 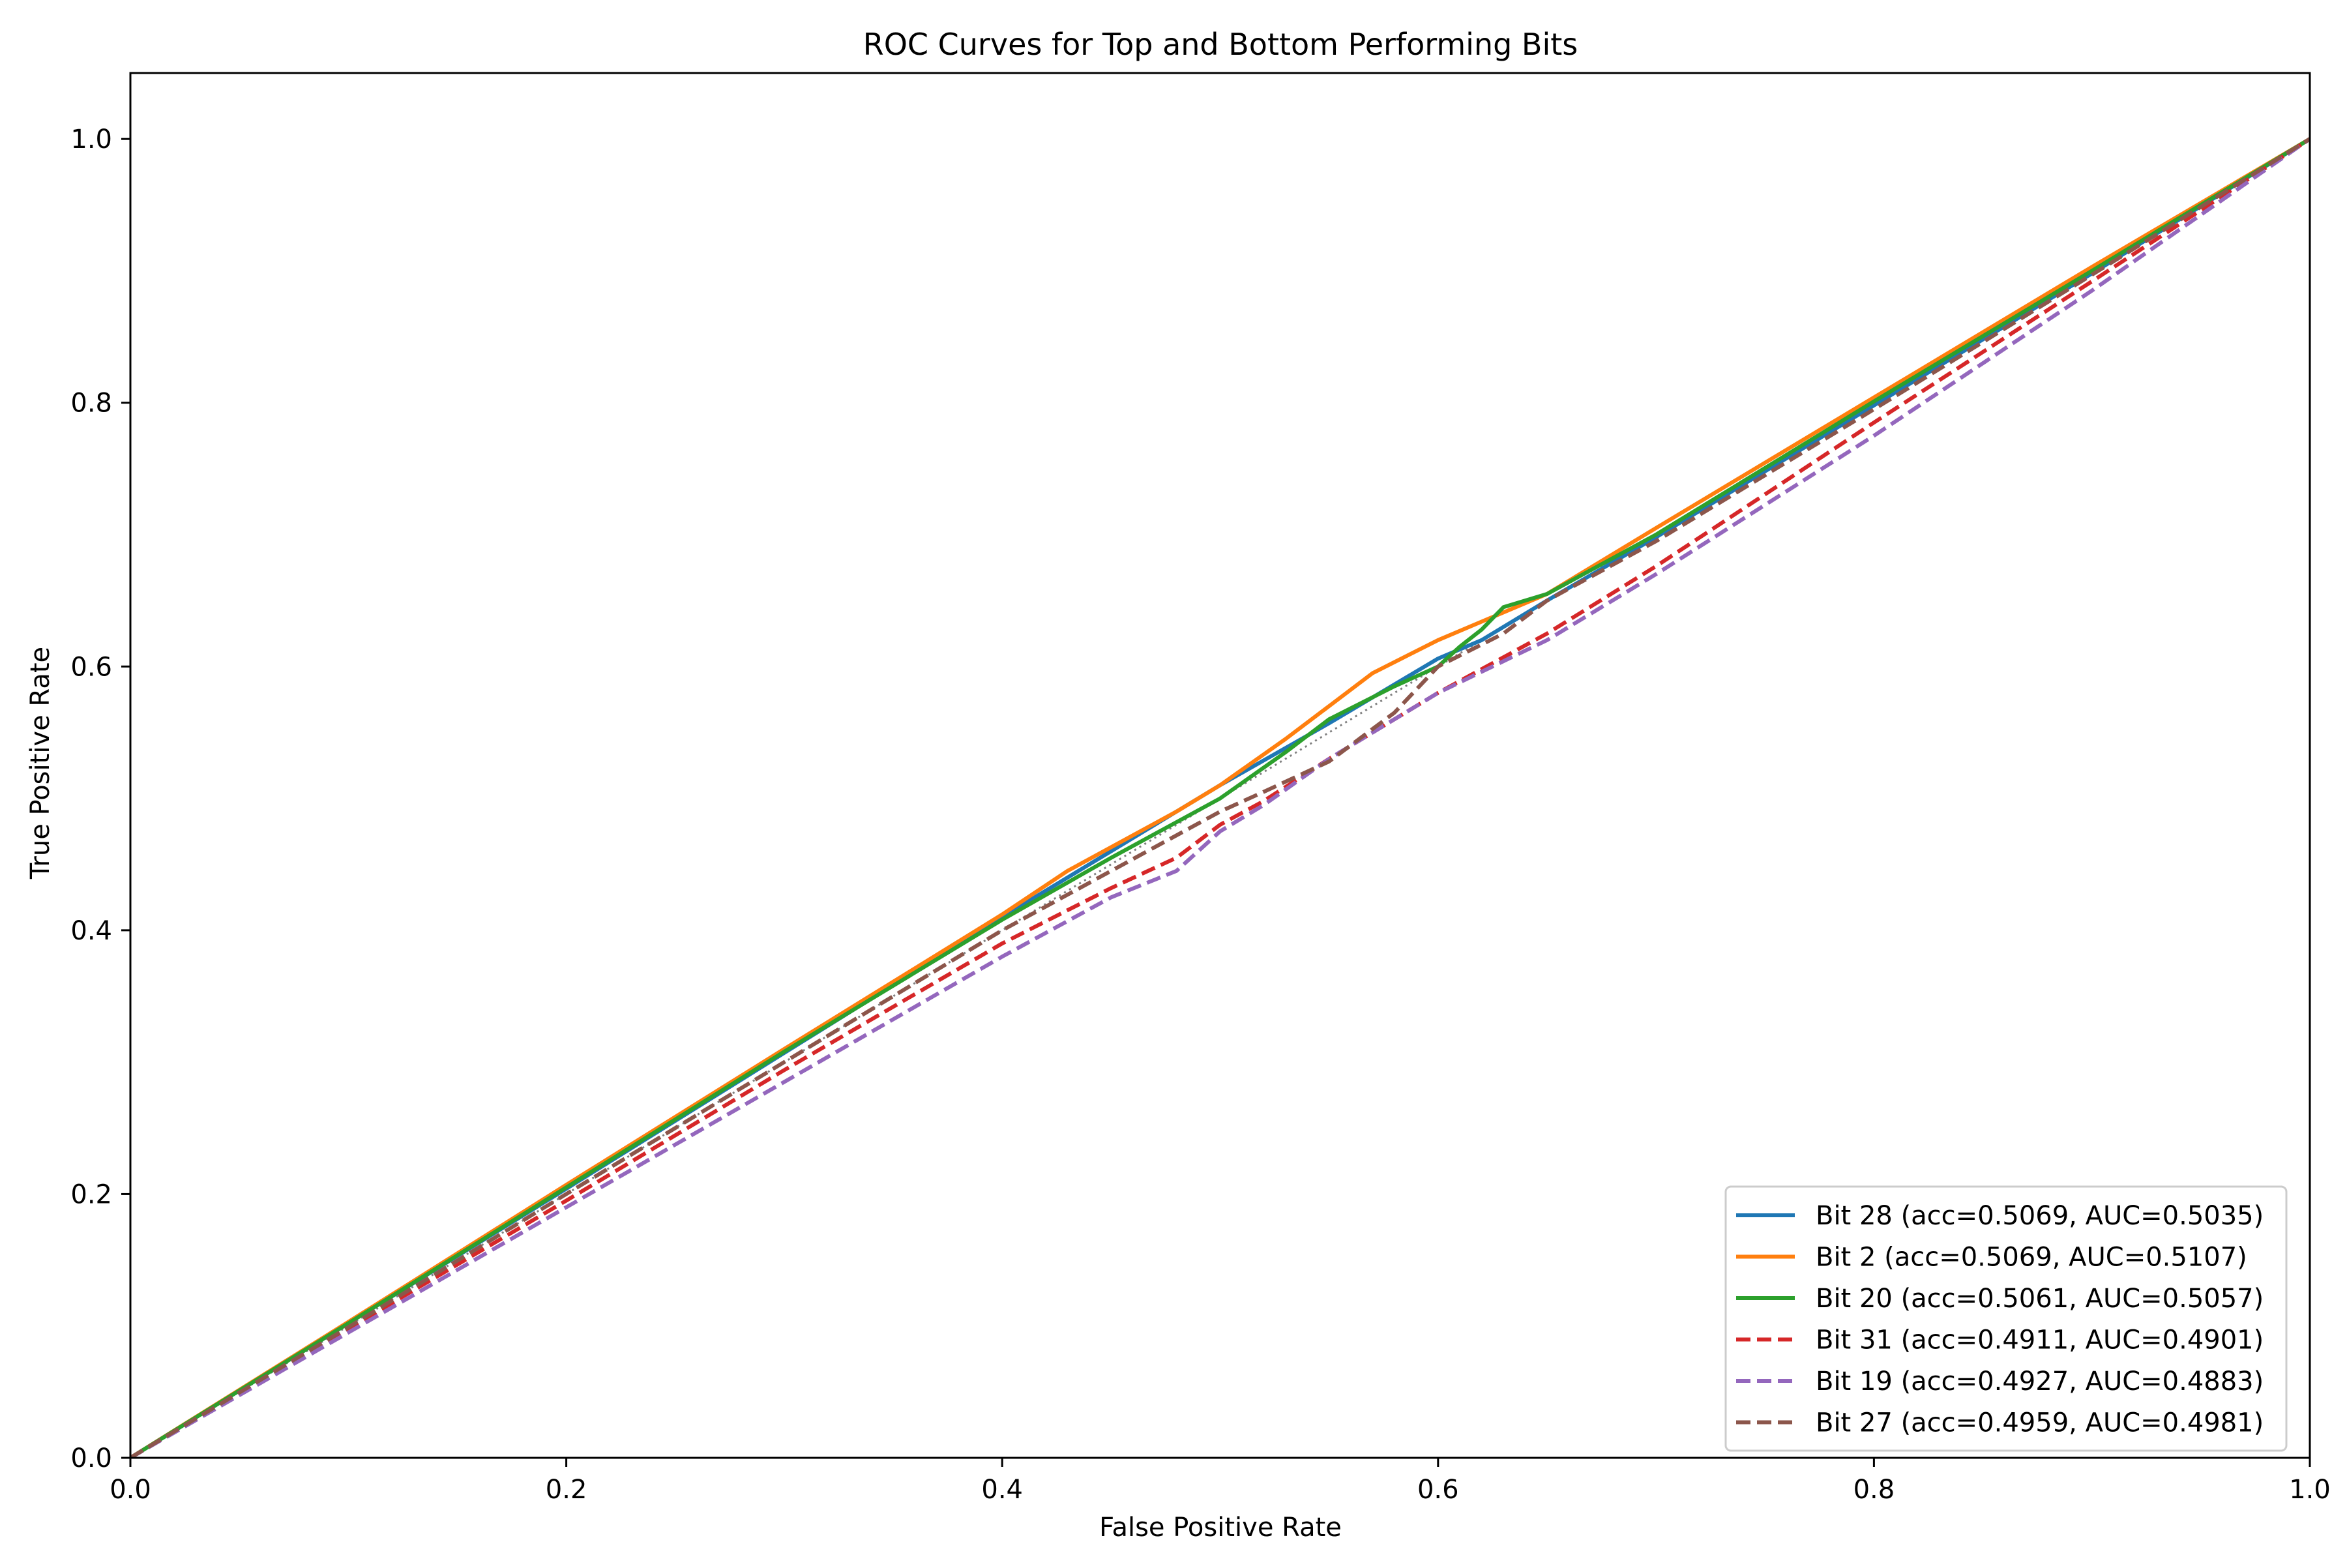 I want to click on x-tick-label: 1.0, so click(x=2310, y=1490).